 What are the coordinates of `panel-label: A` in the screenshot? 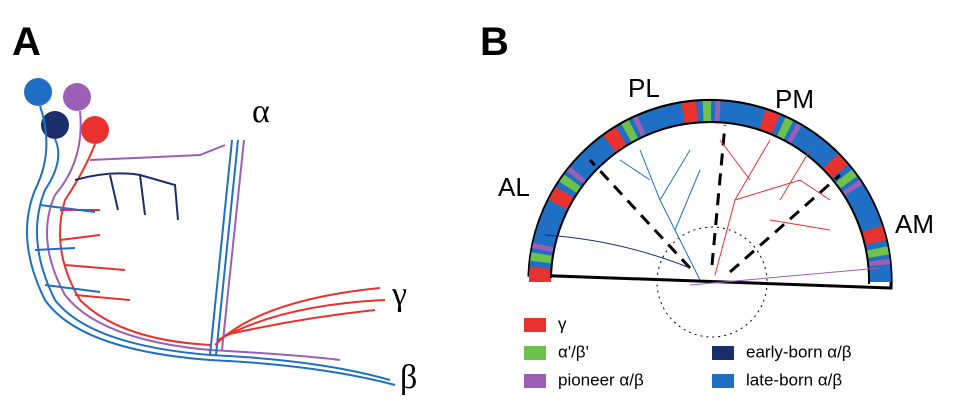 It's located at (26, 42).